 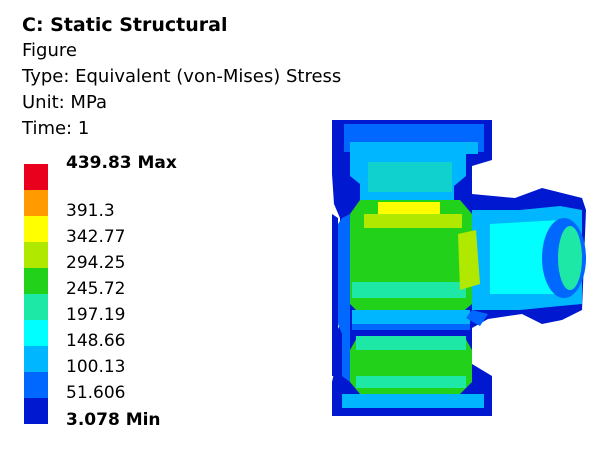 I want to click on lower-chamber-cyan, so click(x=411, y=343).